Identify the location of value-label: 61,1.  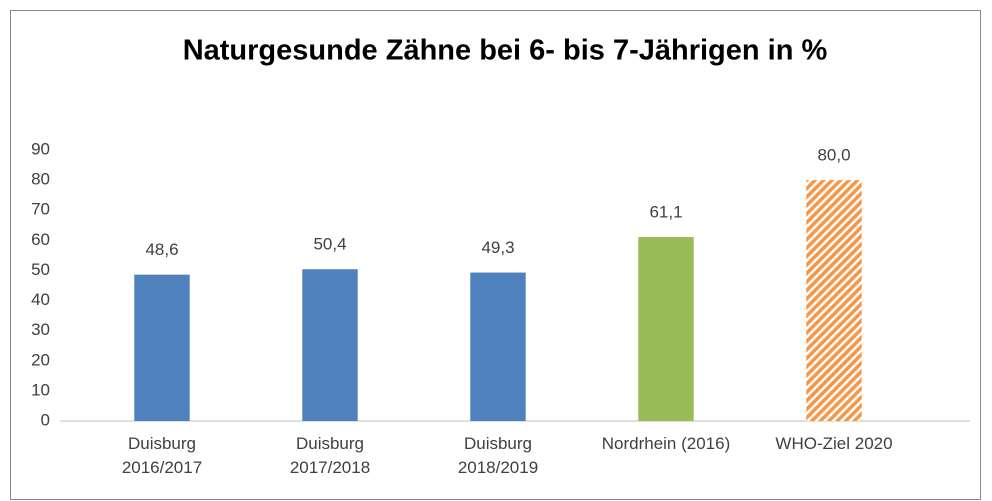
(665, 212).